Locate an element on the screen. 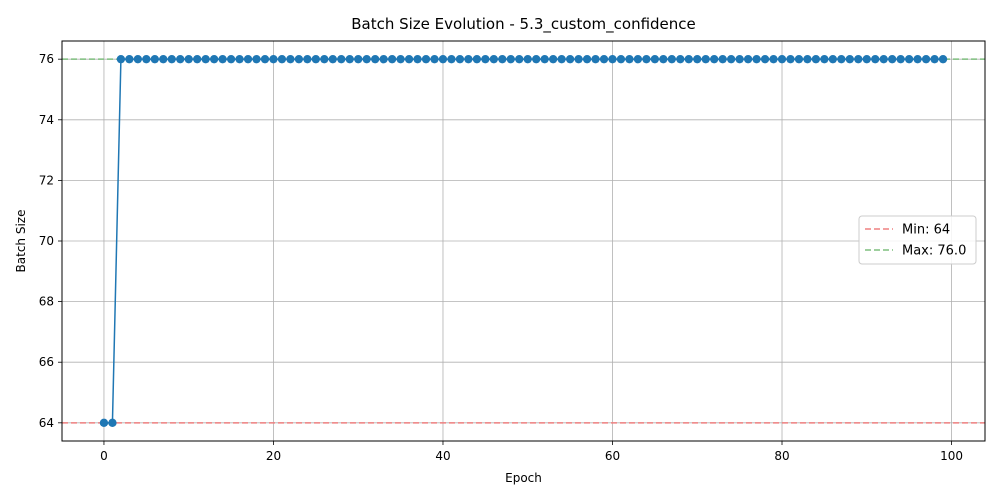 This screenshot has height=500, width=1000. x-tick-label: 0 is located at coordinates (104, 456).